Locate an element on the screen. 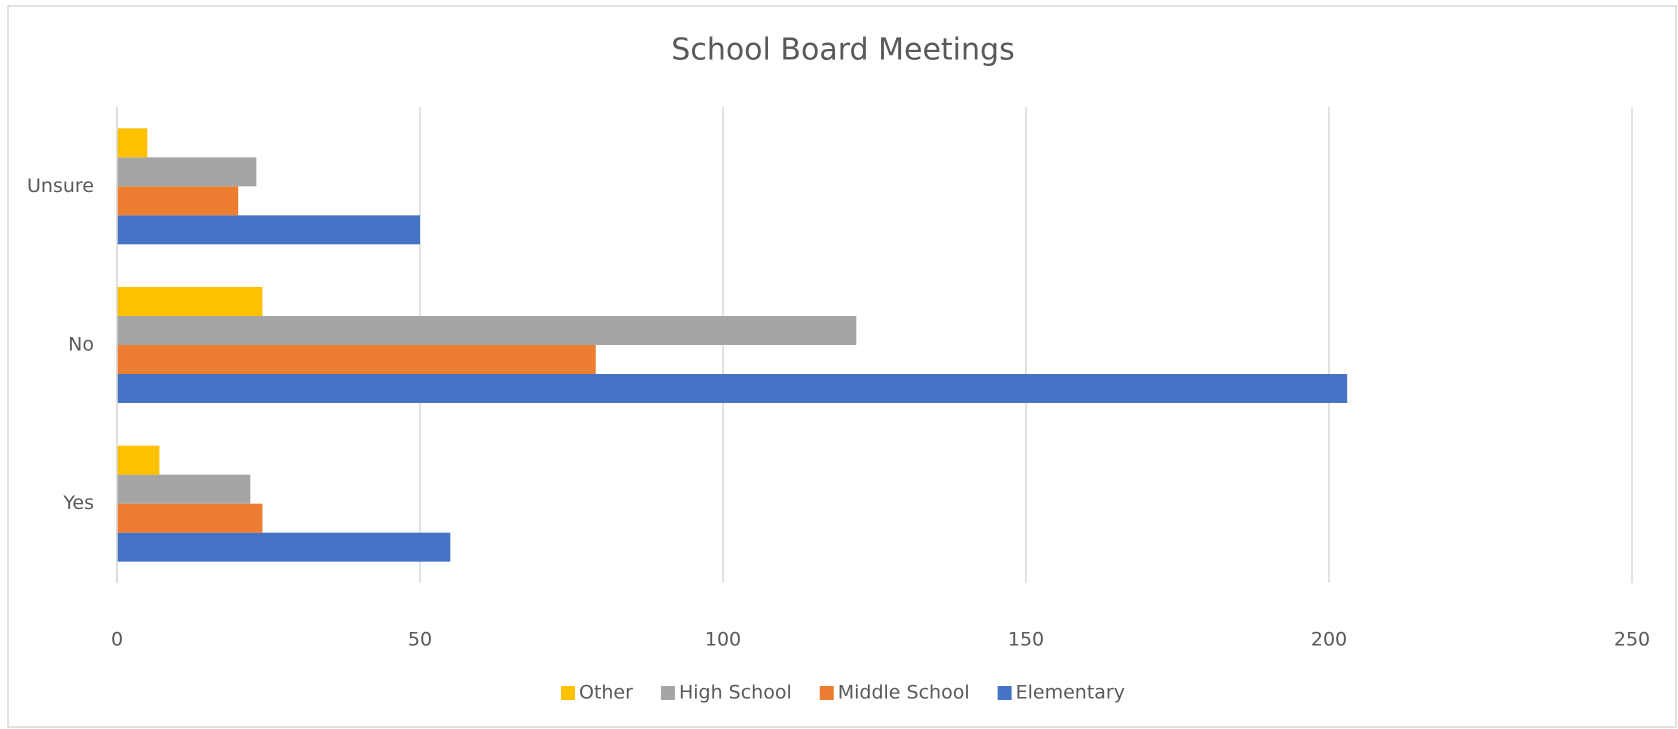 This screenshot has height=729, width=1678. chart-title: School Board Meetings is located at coordinates (842, 50).